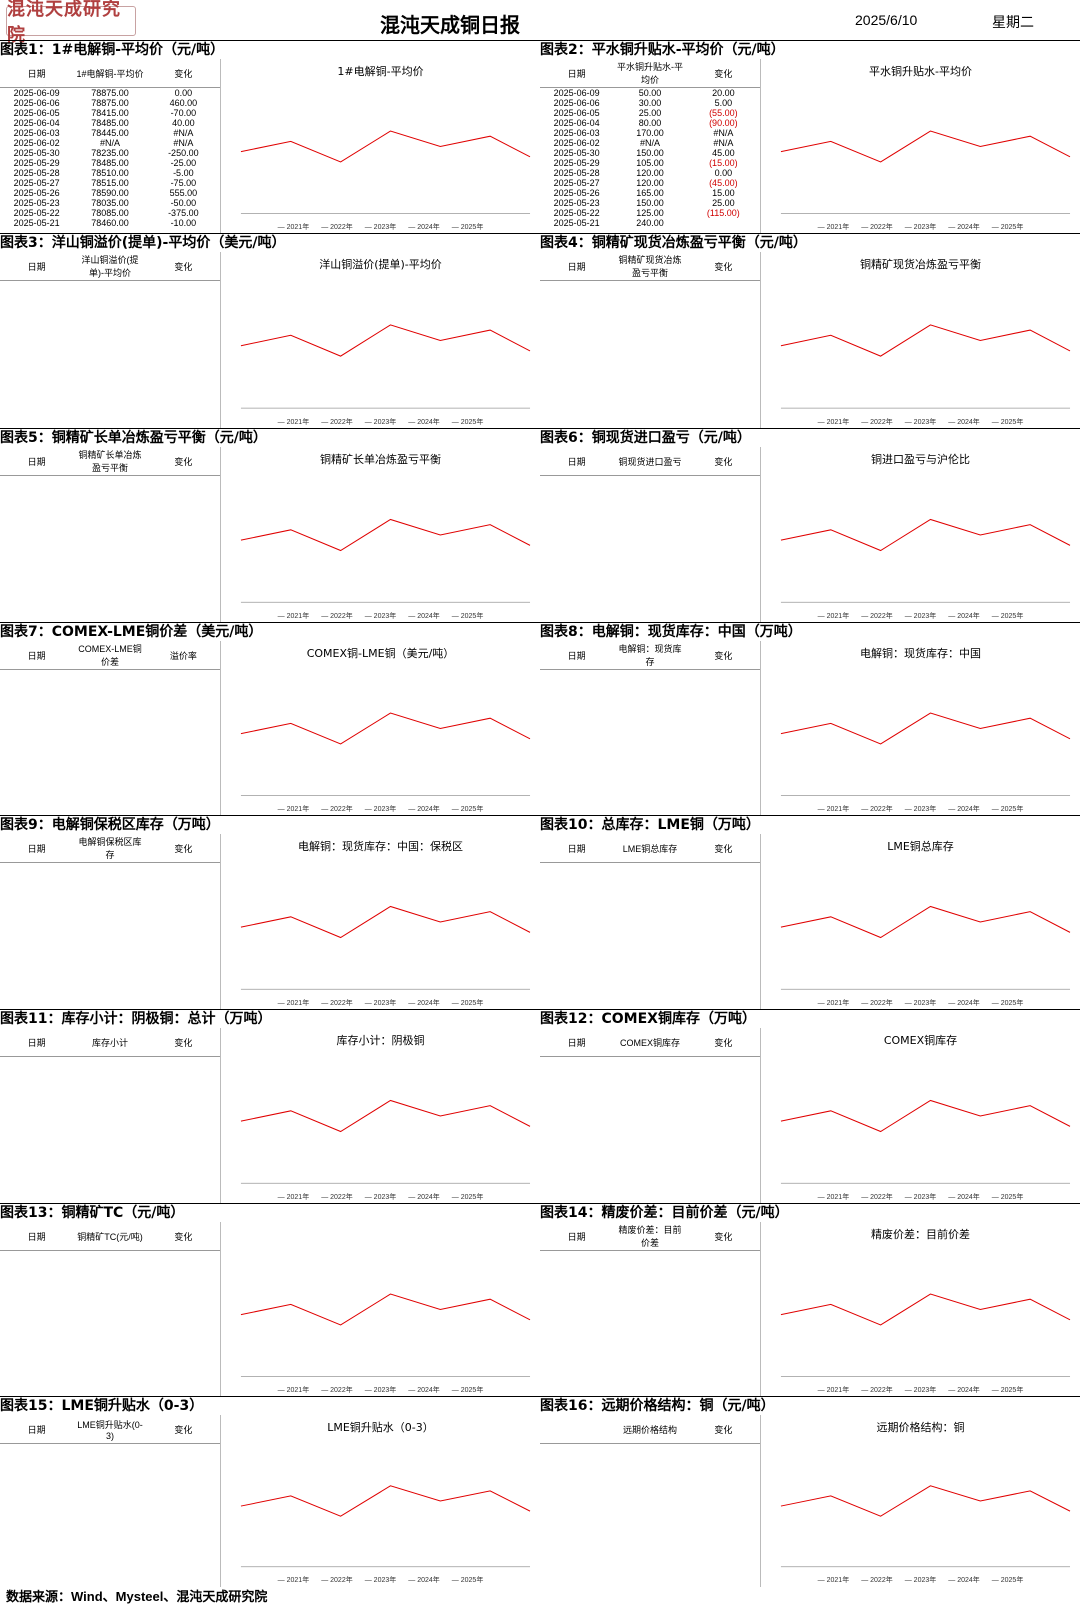  What do you see at coordinates (664, 1213) in the screenshot?
I see `section-title: 图表14：精废价差：目前价差（元/吨）` at bounding box center [664, 1213].